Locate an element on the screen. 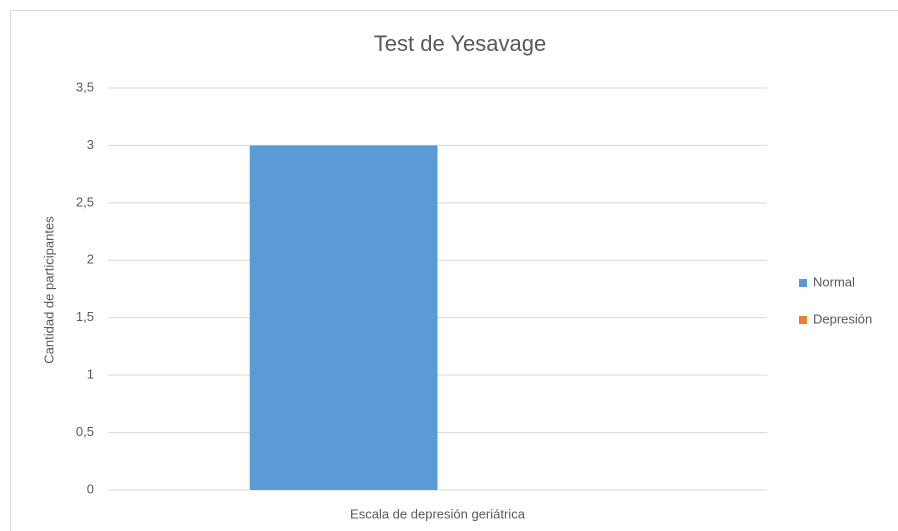 This screenshot has width=898, height=531. legend-label: Depresión is located at coordinates (842, 318).